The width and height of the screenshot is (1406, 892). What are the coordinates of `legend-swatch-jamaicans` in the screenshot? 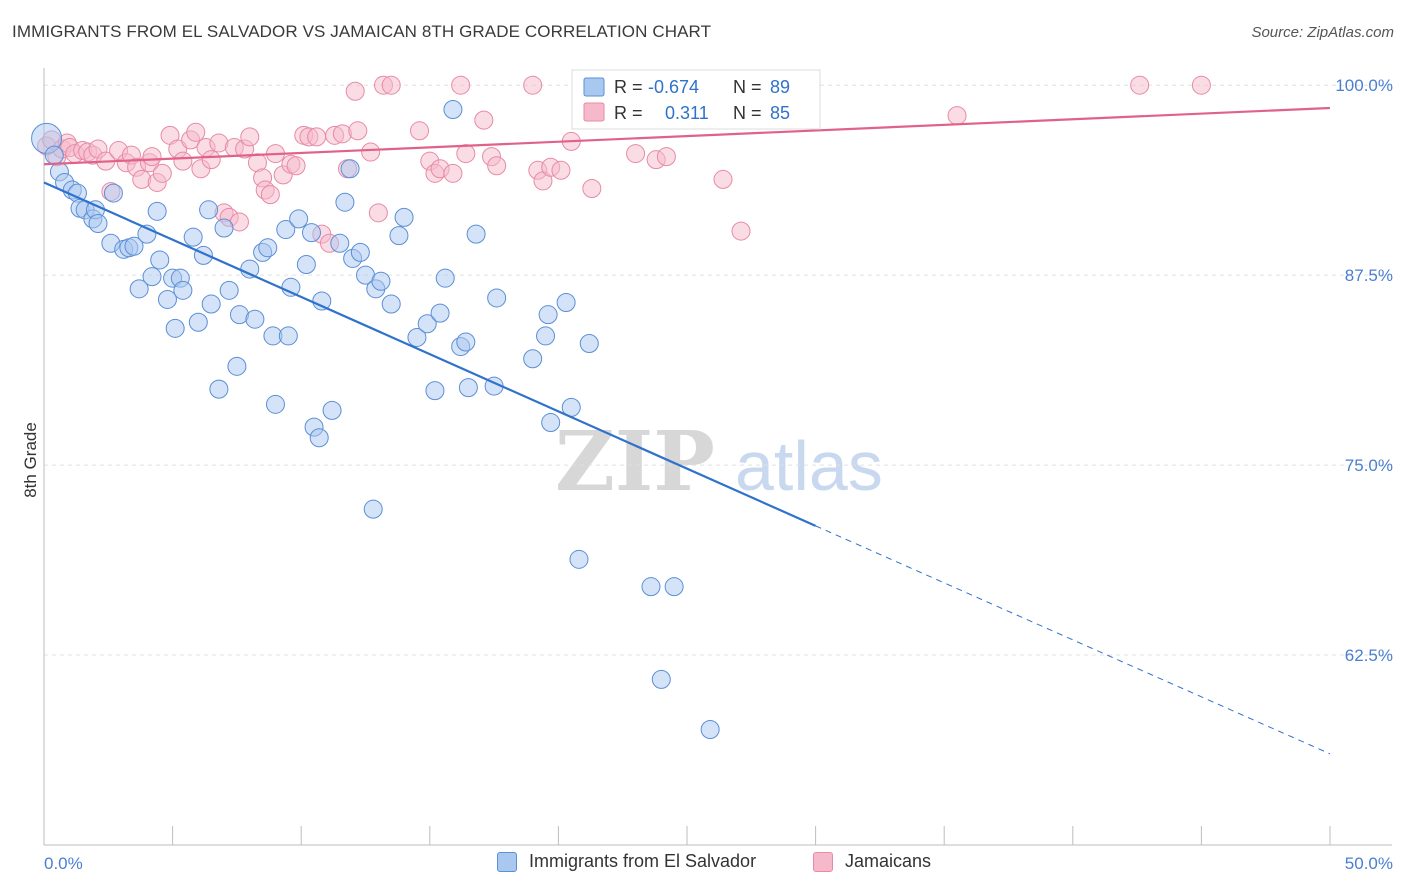 It's located at (823, 861).